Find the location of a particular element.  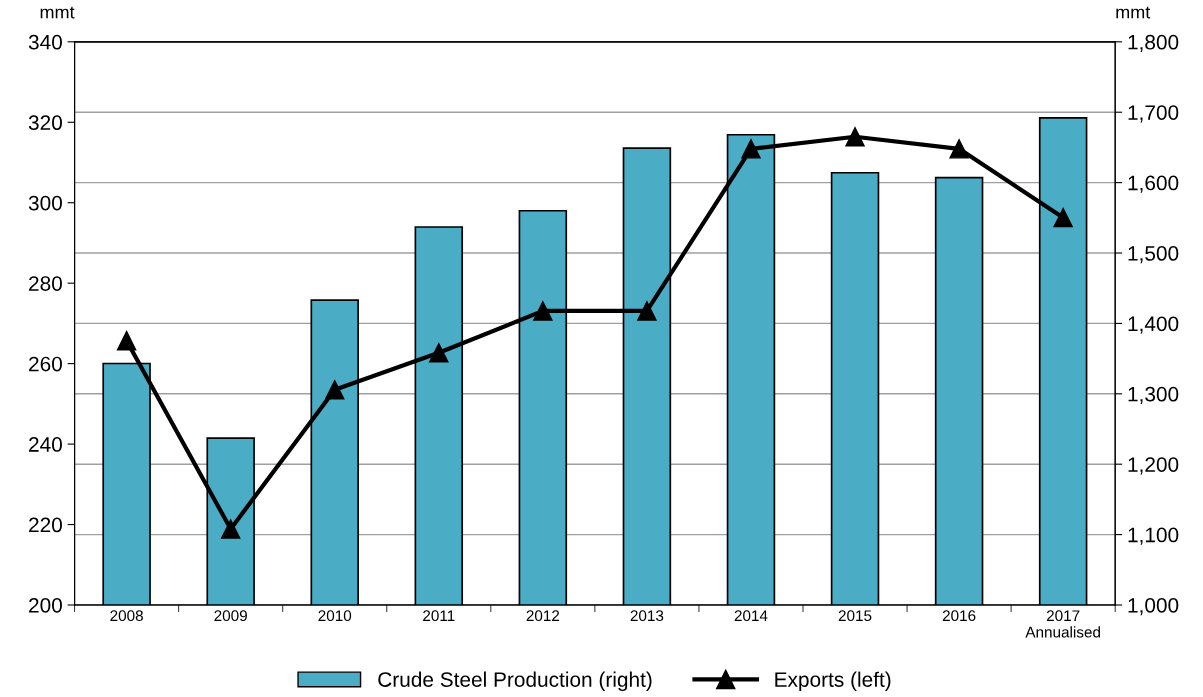

y-tick-label: 240 is located at coordinates (45, 444).